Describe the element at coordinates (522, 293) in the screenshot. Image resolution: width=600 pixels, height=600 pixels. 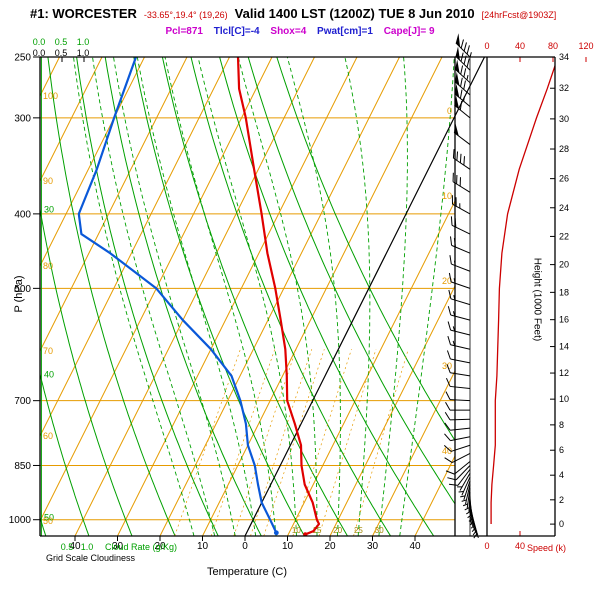
I see `speed-panel` at that location.